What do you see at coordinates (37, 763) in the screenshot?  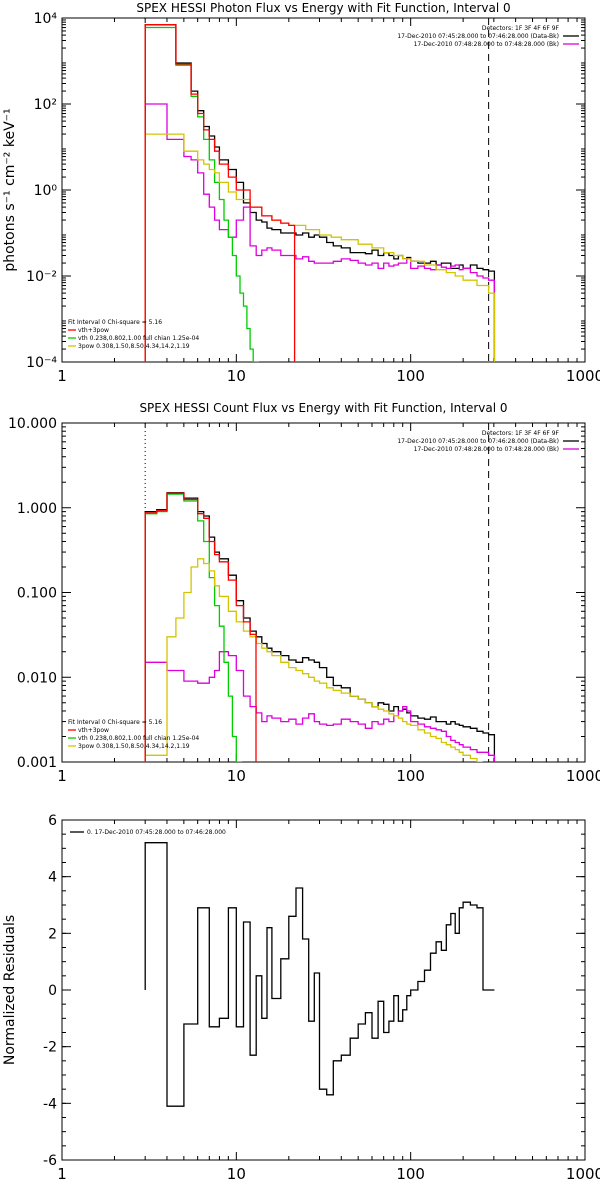 I see `y-tick-label: 0.001` at bounding box center [37, 763].